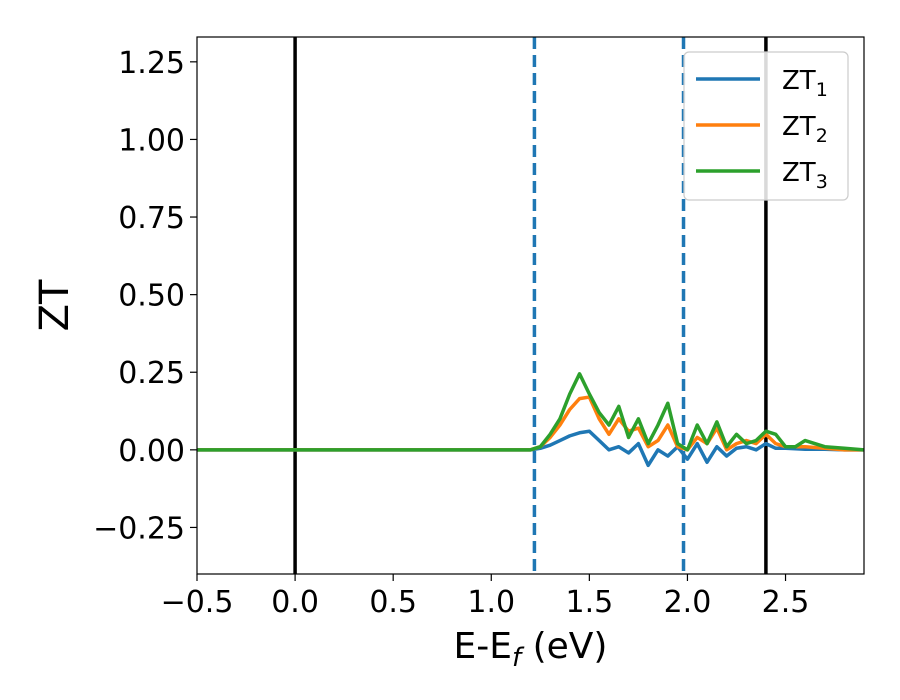  What do you see at coordinates (530, 423) in the screenshot?
I see `series-line-zt2` at bounding box center [530, 423].